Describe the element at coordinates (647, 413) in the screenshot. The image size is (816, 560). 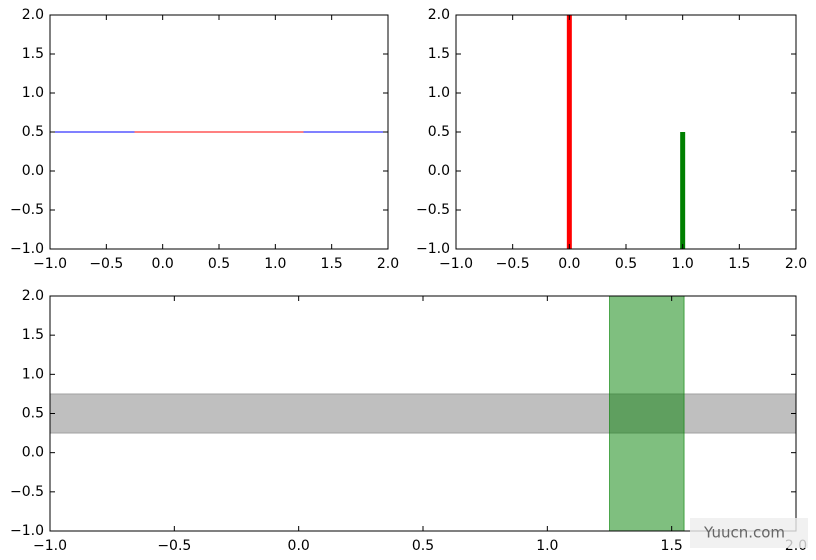
I see `span` at that location.